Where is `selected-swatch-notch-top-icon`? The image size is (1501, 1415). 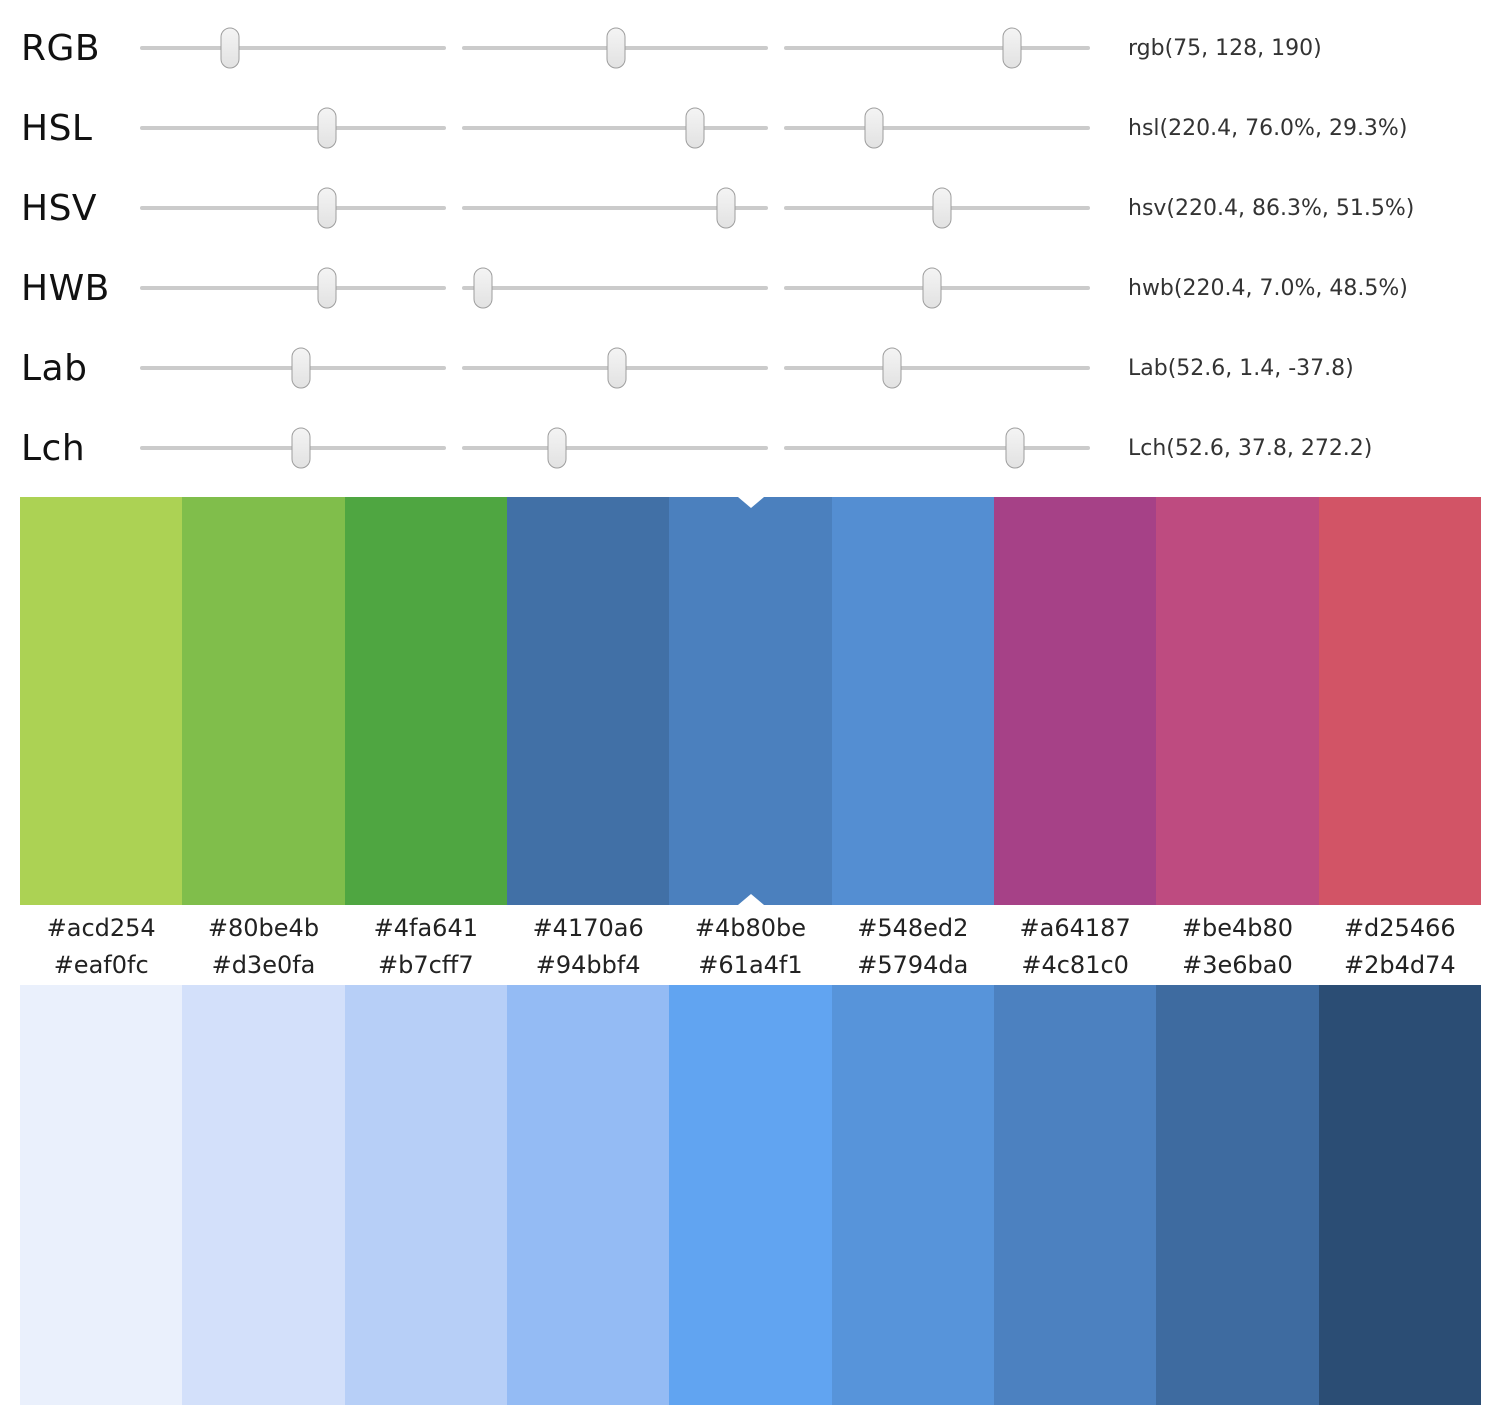
selected-swatch-notch-top-icon is located at coordinates (750, 502).